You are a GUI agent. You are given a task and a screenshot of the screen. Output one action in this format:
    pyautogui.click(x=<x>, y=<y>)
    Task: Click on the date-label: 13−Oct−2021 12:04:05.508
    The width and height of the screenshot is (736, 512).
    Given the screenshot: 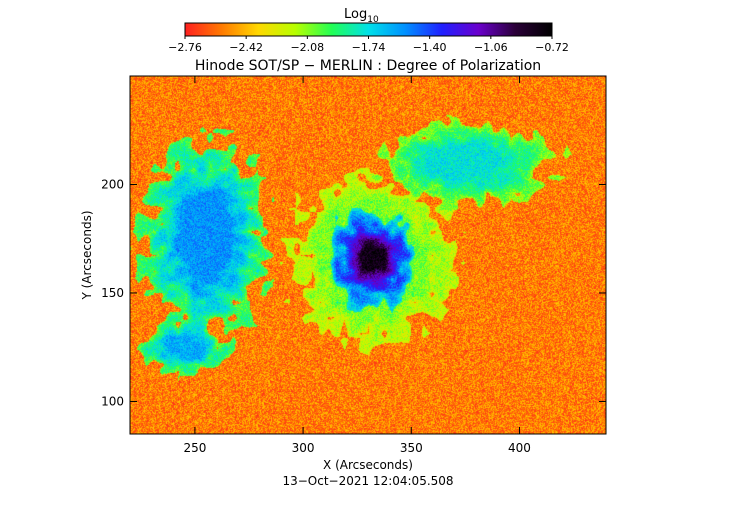 What is the action you would take?
    pyautogui.click(x=367, y=481)
    